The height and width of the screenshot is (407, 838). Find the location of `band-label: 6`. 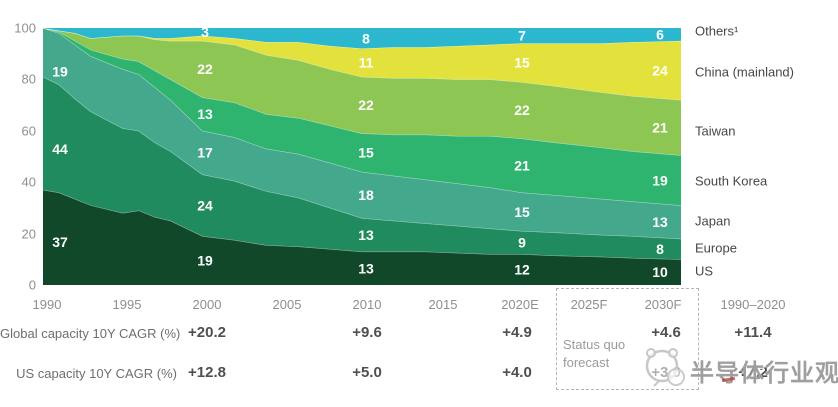

band-label: 6 is located at coordinates (660, 35).